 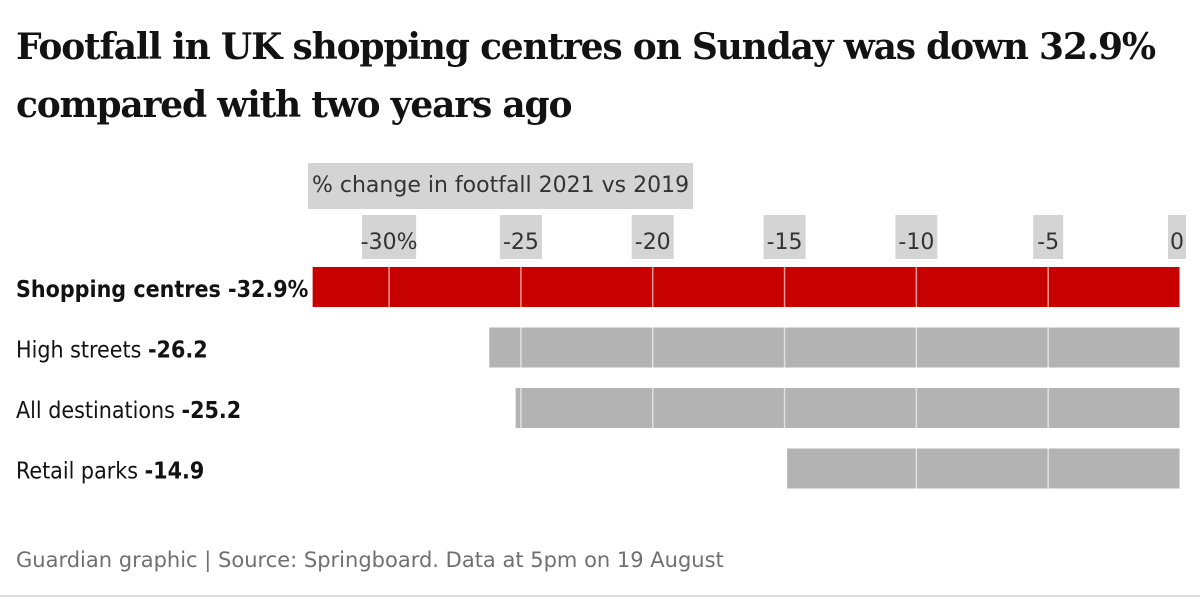 What do you see at coordinates (916, 242) in the screenshot?
I see `x-tick-label: -10` at bounding box center [916, 242].